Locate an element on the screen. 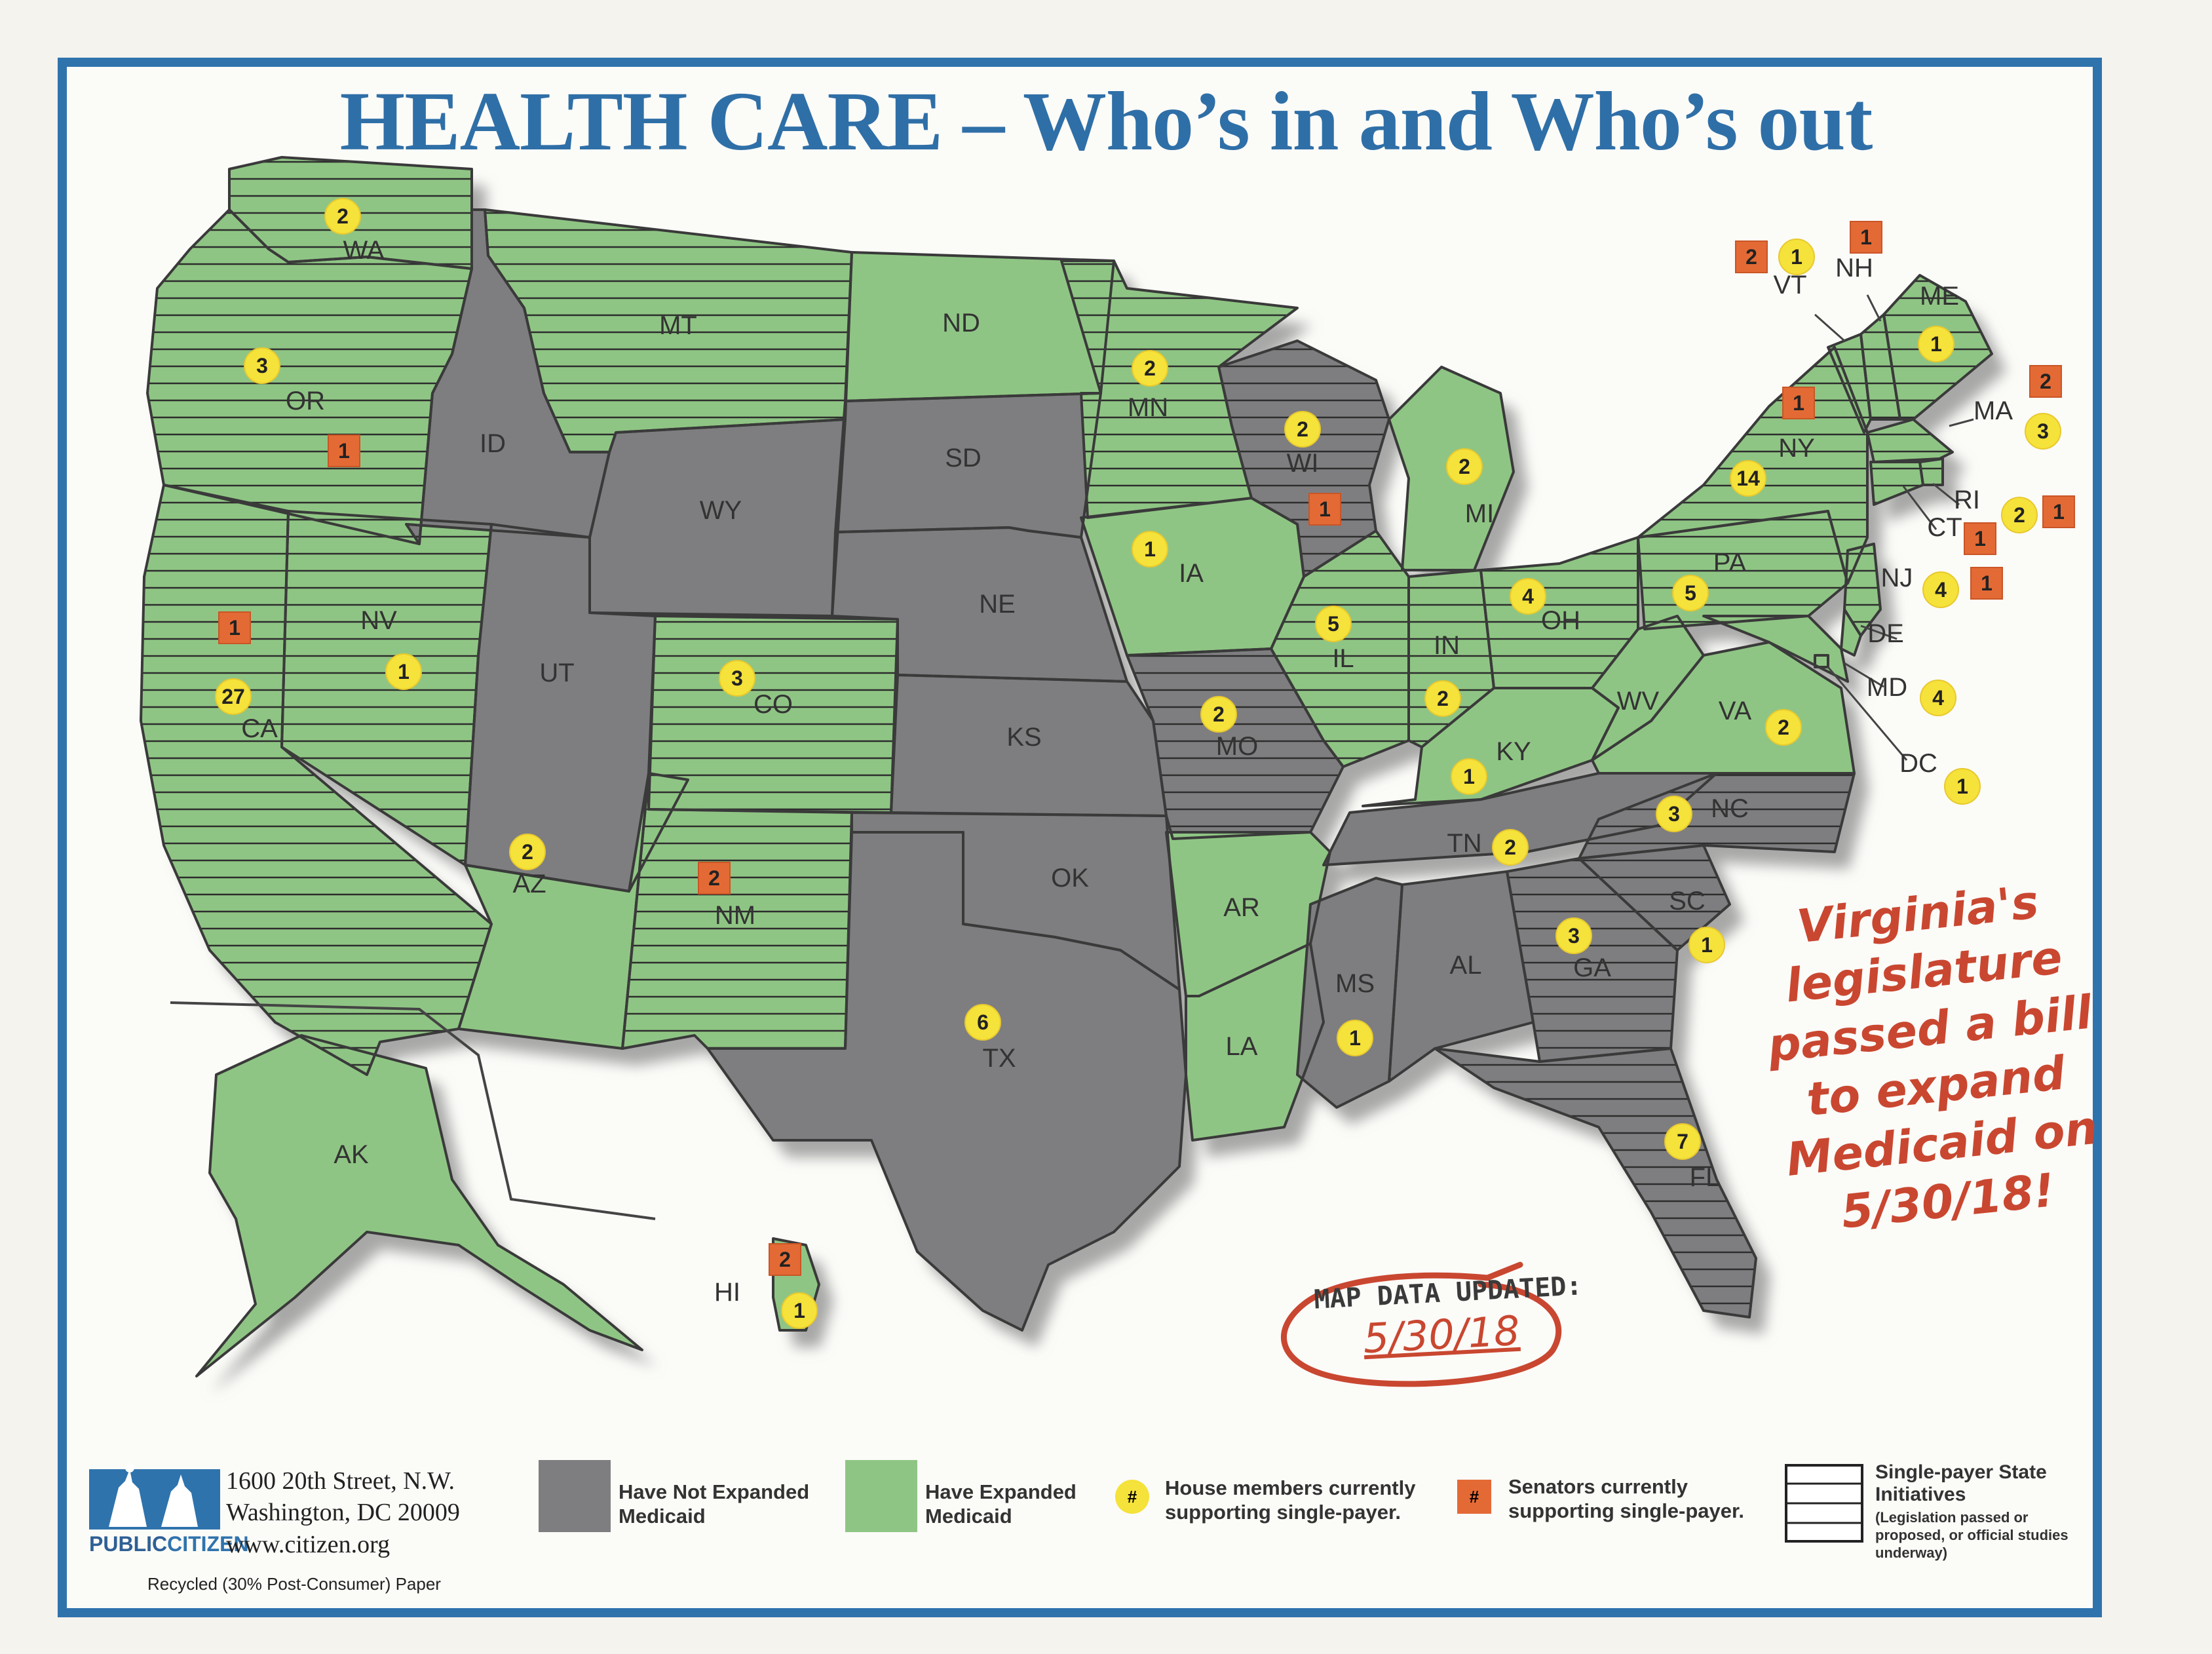 The image size is (2212, 1654). state-ky is located at coordinates (1490, 747).